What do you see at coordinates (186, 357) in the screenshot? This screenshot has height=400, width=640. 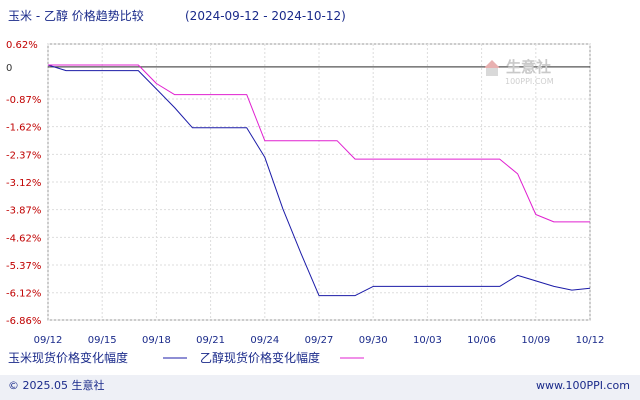 I see `legend: 玉米现货价格变化幅度 乙醇现货价格变化幅度` at bounding box center [186, 357].